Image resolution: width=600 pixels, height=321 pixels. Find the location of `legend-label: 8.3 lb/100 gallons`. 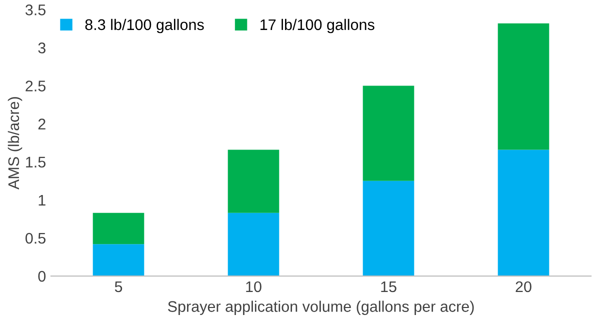

legend-label: 8.3 lb/100 gallons is located at coordinates (144, 26).